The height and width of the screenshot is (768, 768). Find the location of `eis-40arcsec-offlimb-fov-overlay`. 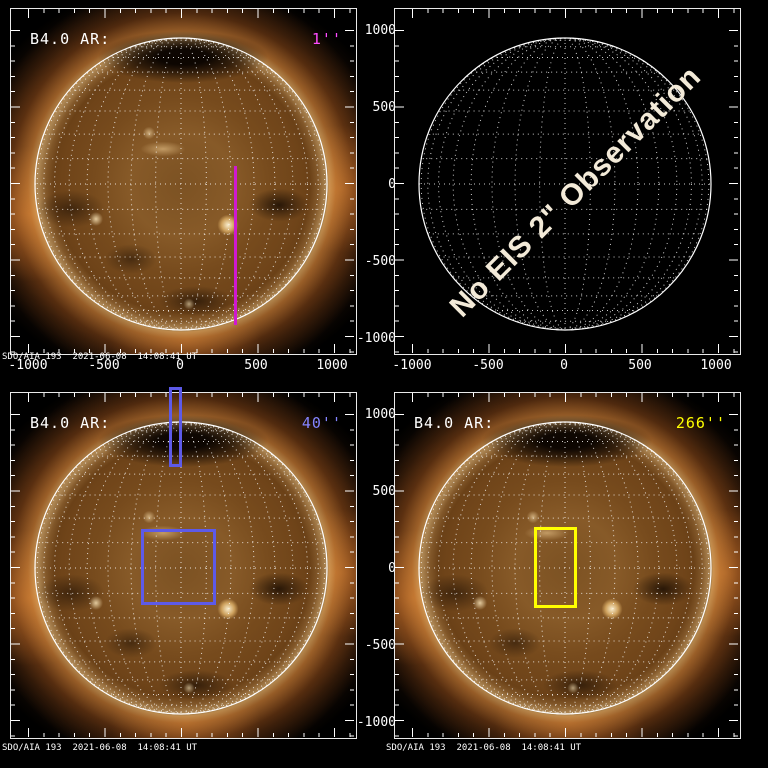

eis-40arcsec-offlimb-fov-overlay is located at coordinates (175, 427).